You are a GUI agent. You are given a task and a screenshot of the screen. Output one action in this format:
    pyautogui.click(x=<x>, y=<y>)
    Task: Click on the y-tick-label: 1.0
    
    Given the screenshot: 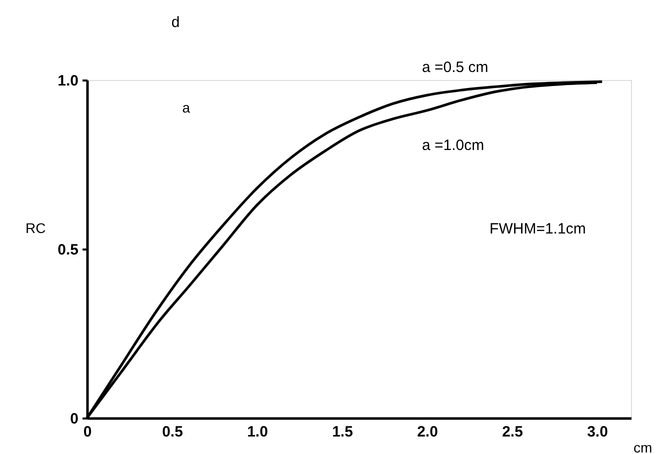 What is the action you would take?
    pyautogui.click(x=68, y=81)
    